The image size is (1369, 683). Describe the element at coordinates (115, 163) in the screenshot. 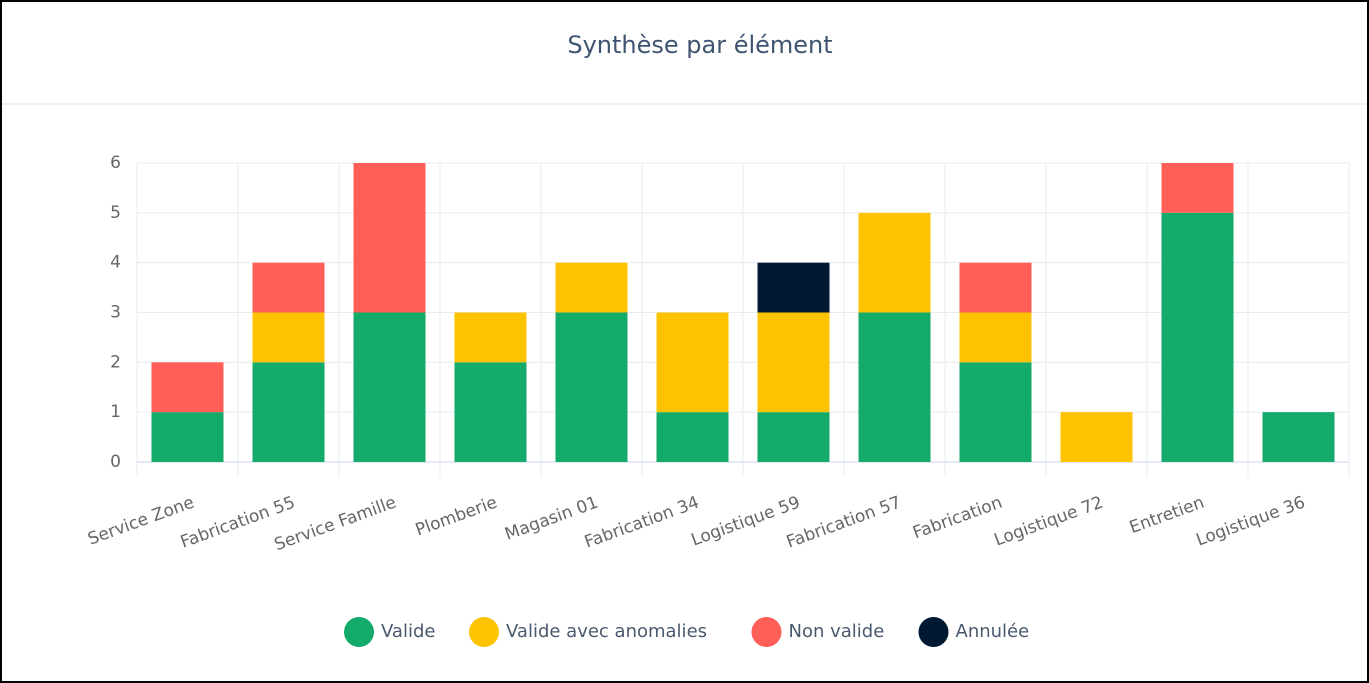

I see `y-tick-label: 6` at that location.